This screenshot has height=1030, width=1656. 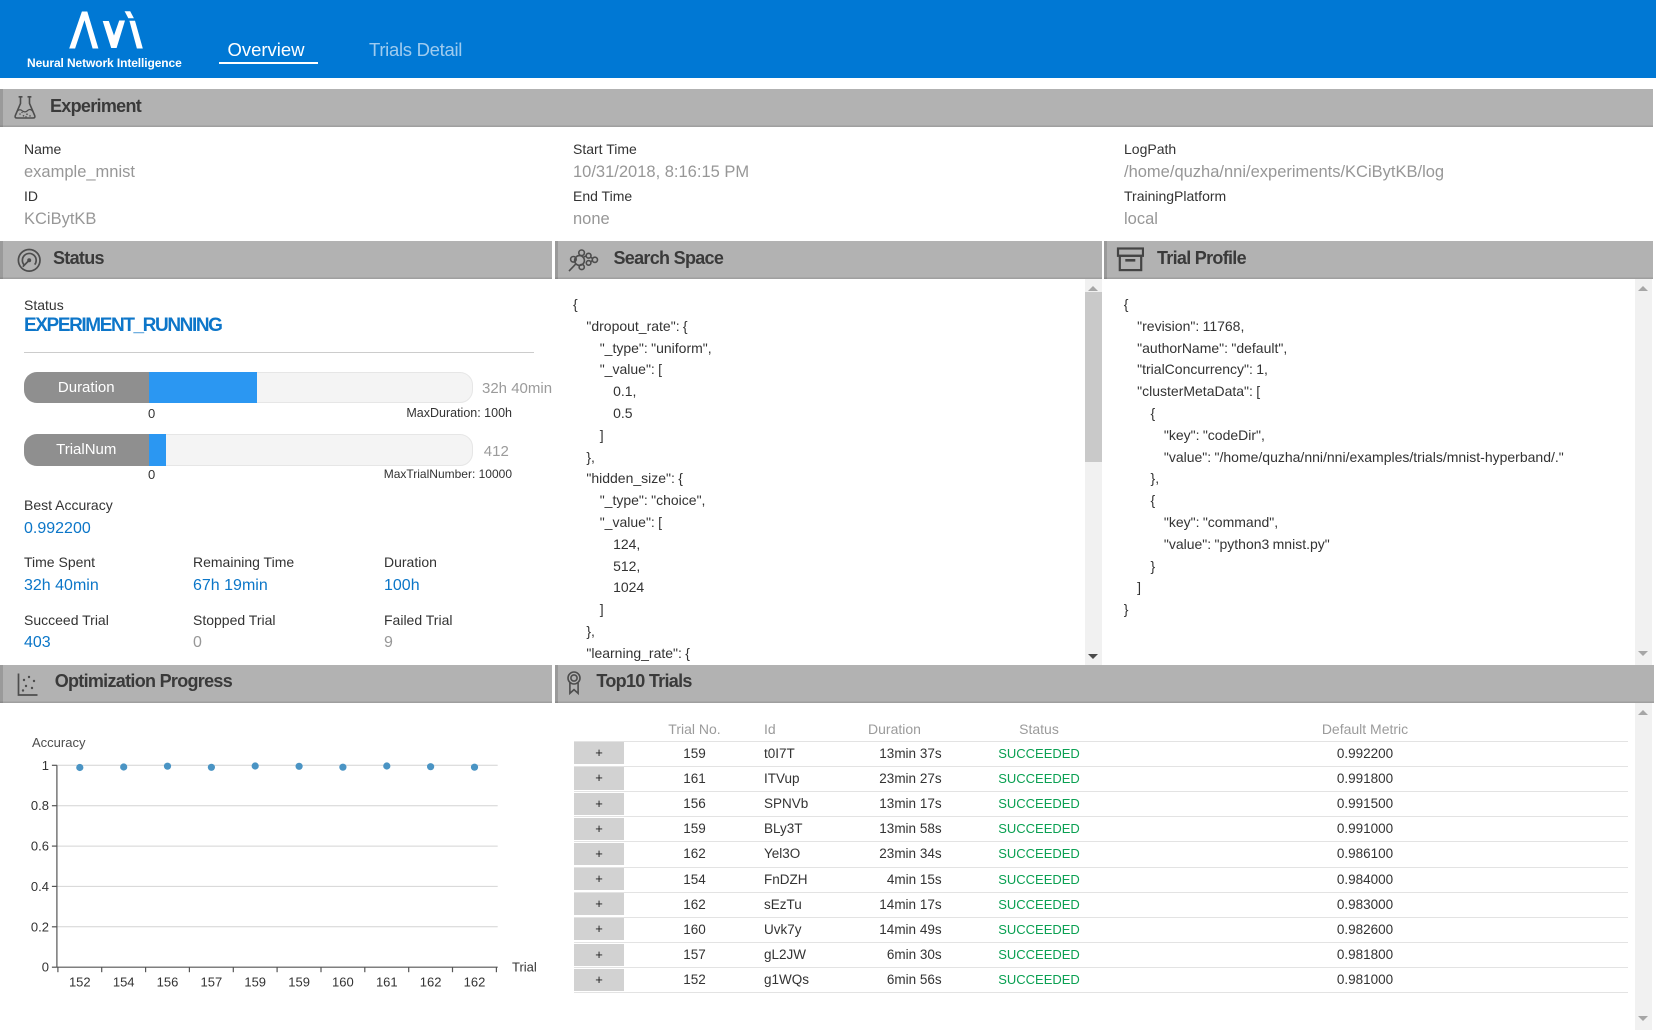 What do you see at coordinates (212, 982) in the screenshot?
I see `svg-text: 157` at bounding box center [212, 982].